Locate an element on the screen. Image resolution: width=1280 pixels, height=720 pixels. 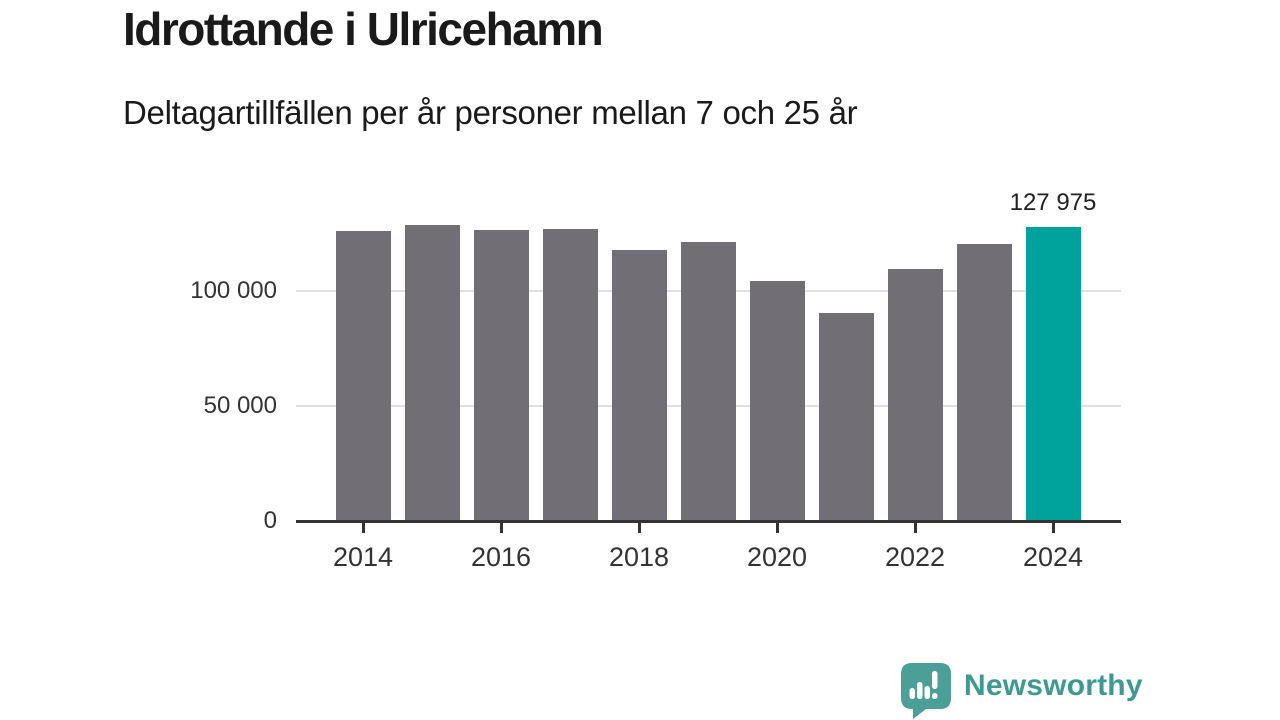
newsworthy-logo: Newsworthy is located at coordinates (1022, 691).